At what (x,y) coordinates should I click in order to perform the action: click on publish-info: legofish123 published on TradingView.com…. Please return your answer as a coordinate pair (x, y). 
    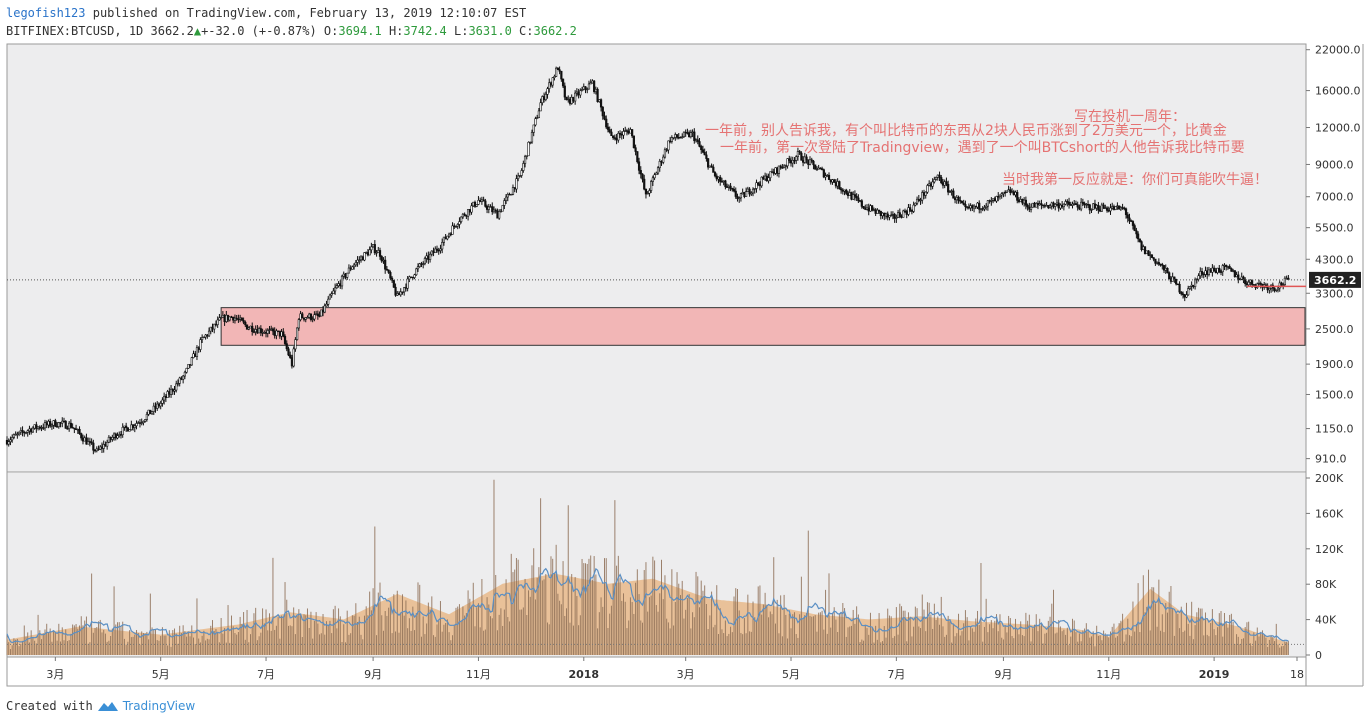
    Looking at the image, I should click on (266, 13).